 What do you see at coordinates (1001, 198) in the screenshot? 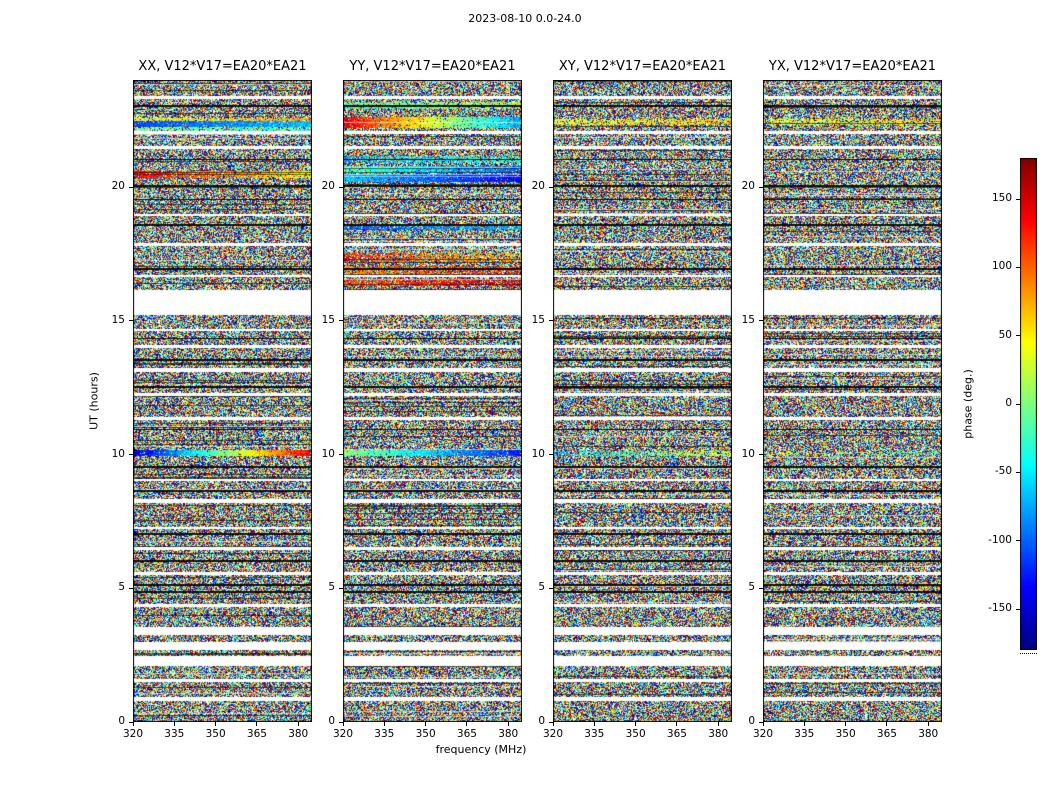
I see `colorbar-tick-label: 150` at bounding box center [1001, 198].